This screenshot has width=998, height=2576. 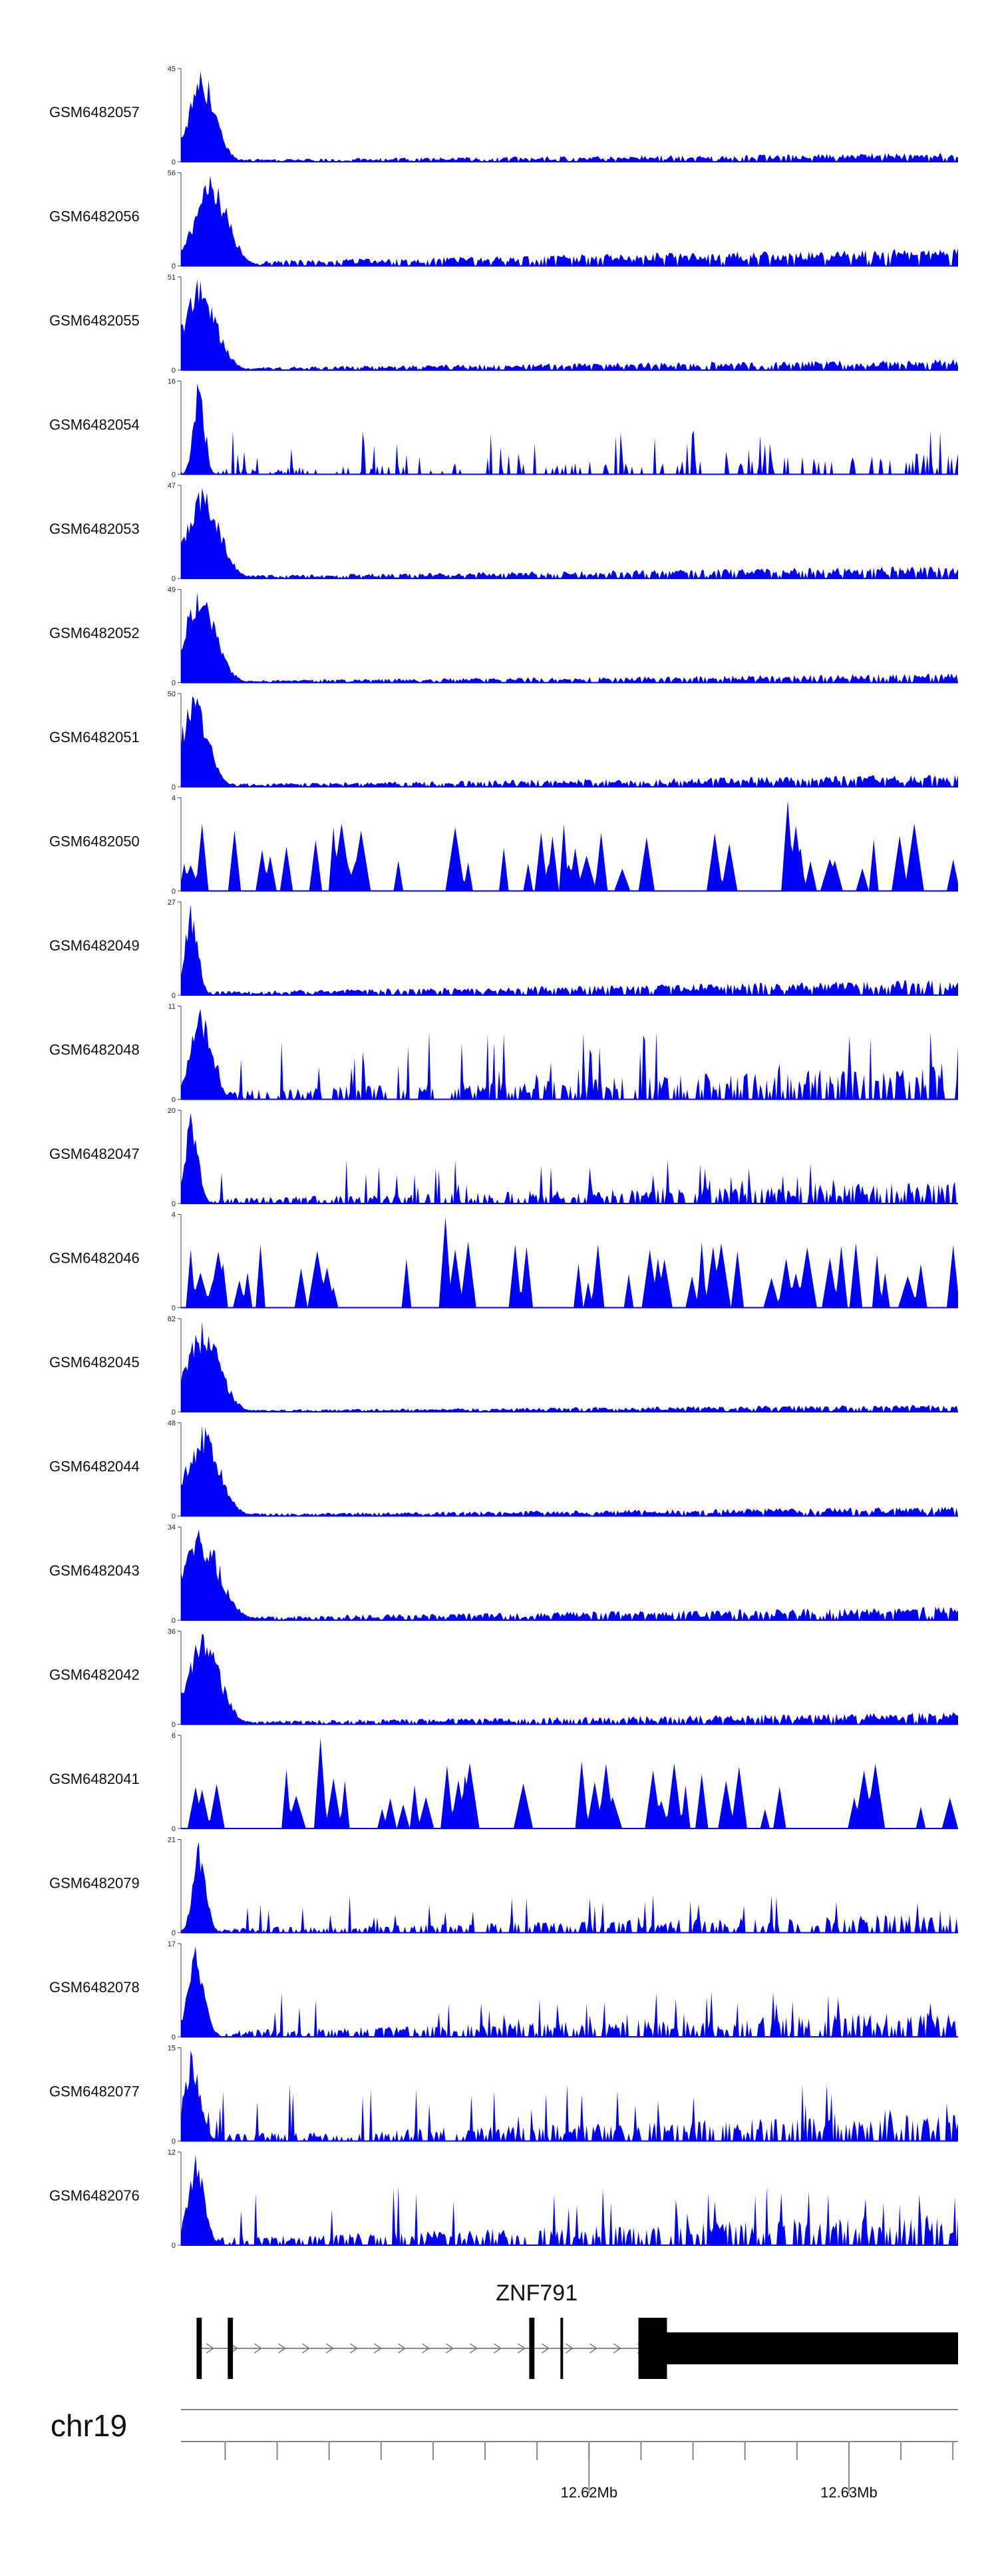 What do you see at coordinates (172, 69) in the screenshot?
I see `y-max-label: 45` at bounding box center [172, 69].